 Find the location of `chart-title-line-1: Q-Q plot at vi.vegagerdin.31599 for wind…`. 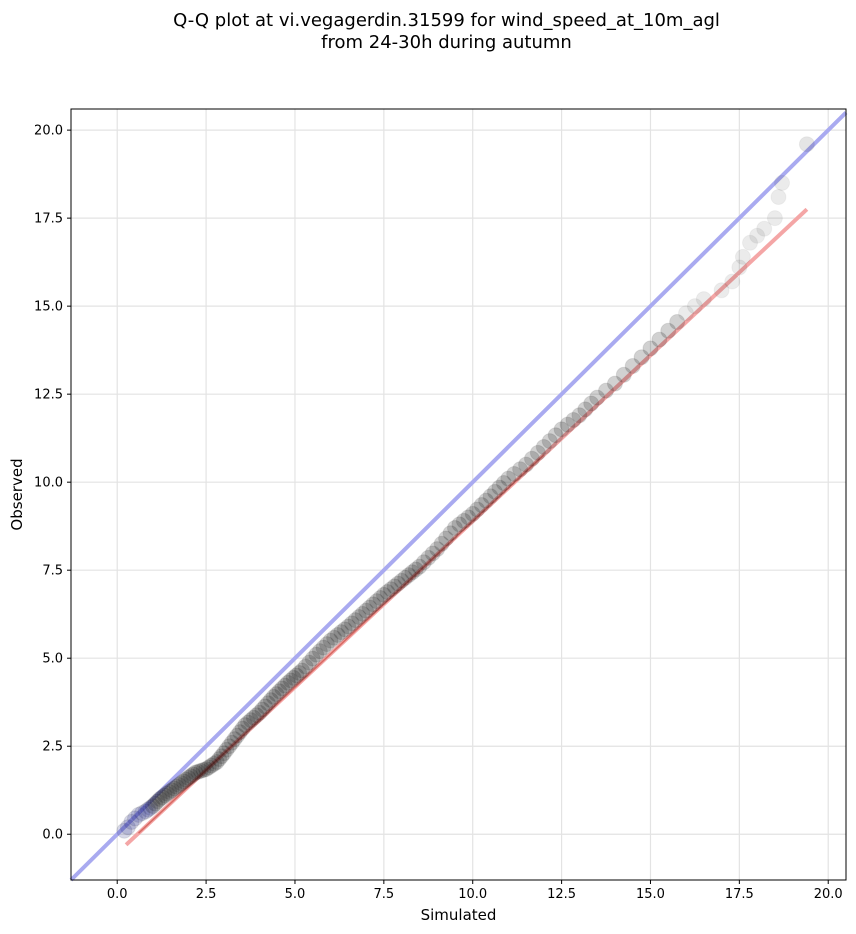

chart-title-line-1: Q-Q plot at vi.vegagerdin.31599 for wind… is located at coordinates (446, 20).